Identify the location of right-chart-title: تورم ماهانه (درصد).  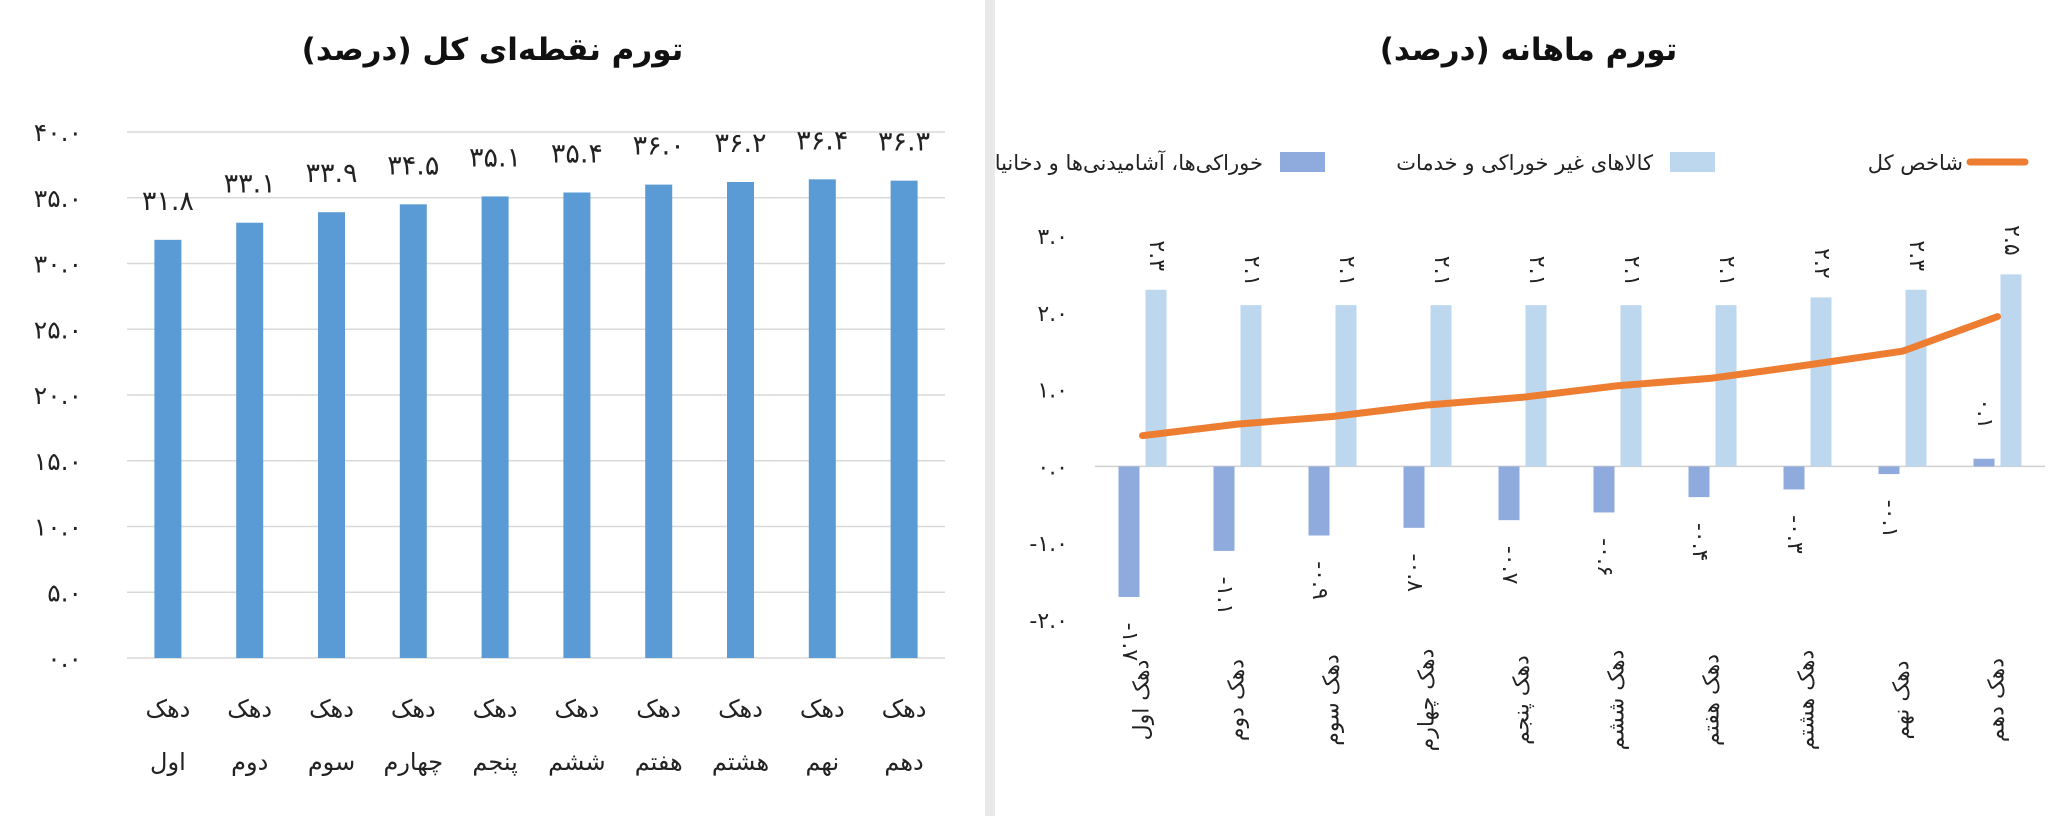
(1528, 50).